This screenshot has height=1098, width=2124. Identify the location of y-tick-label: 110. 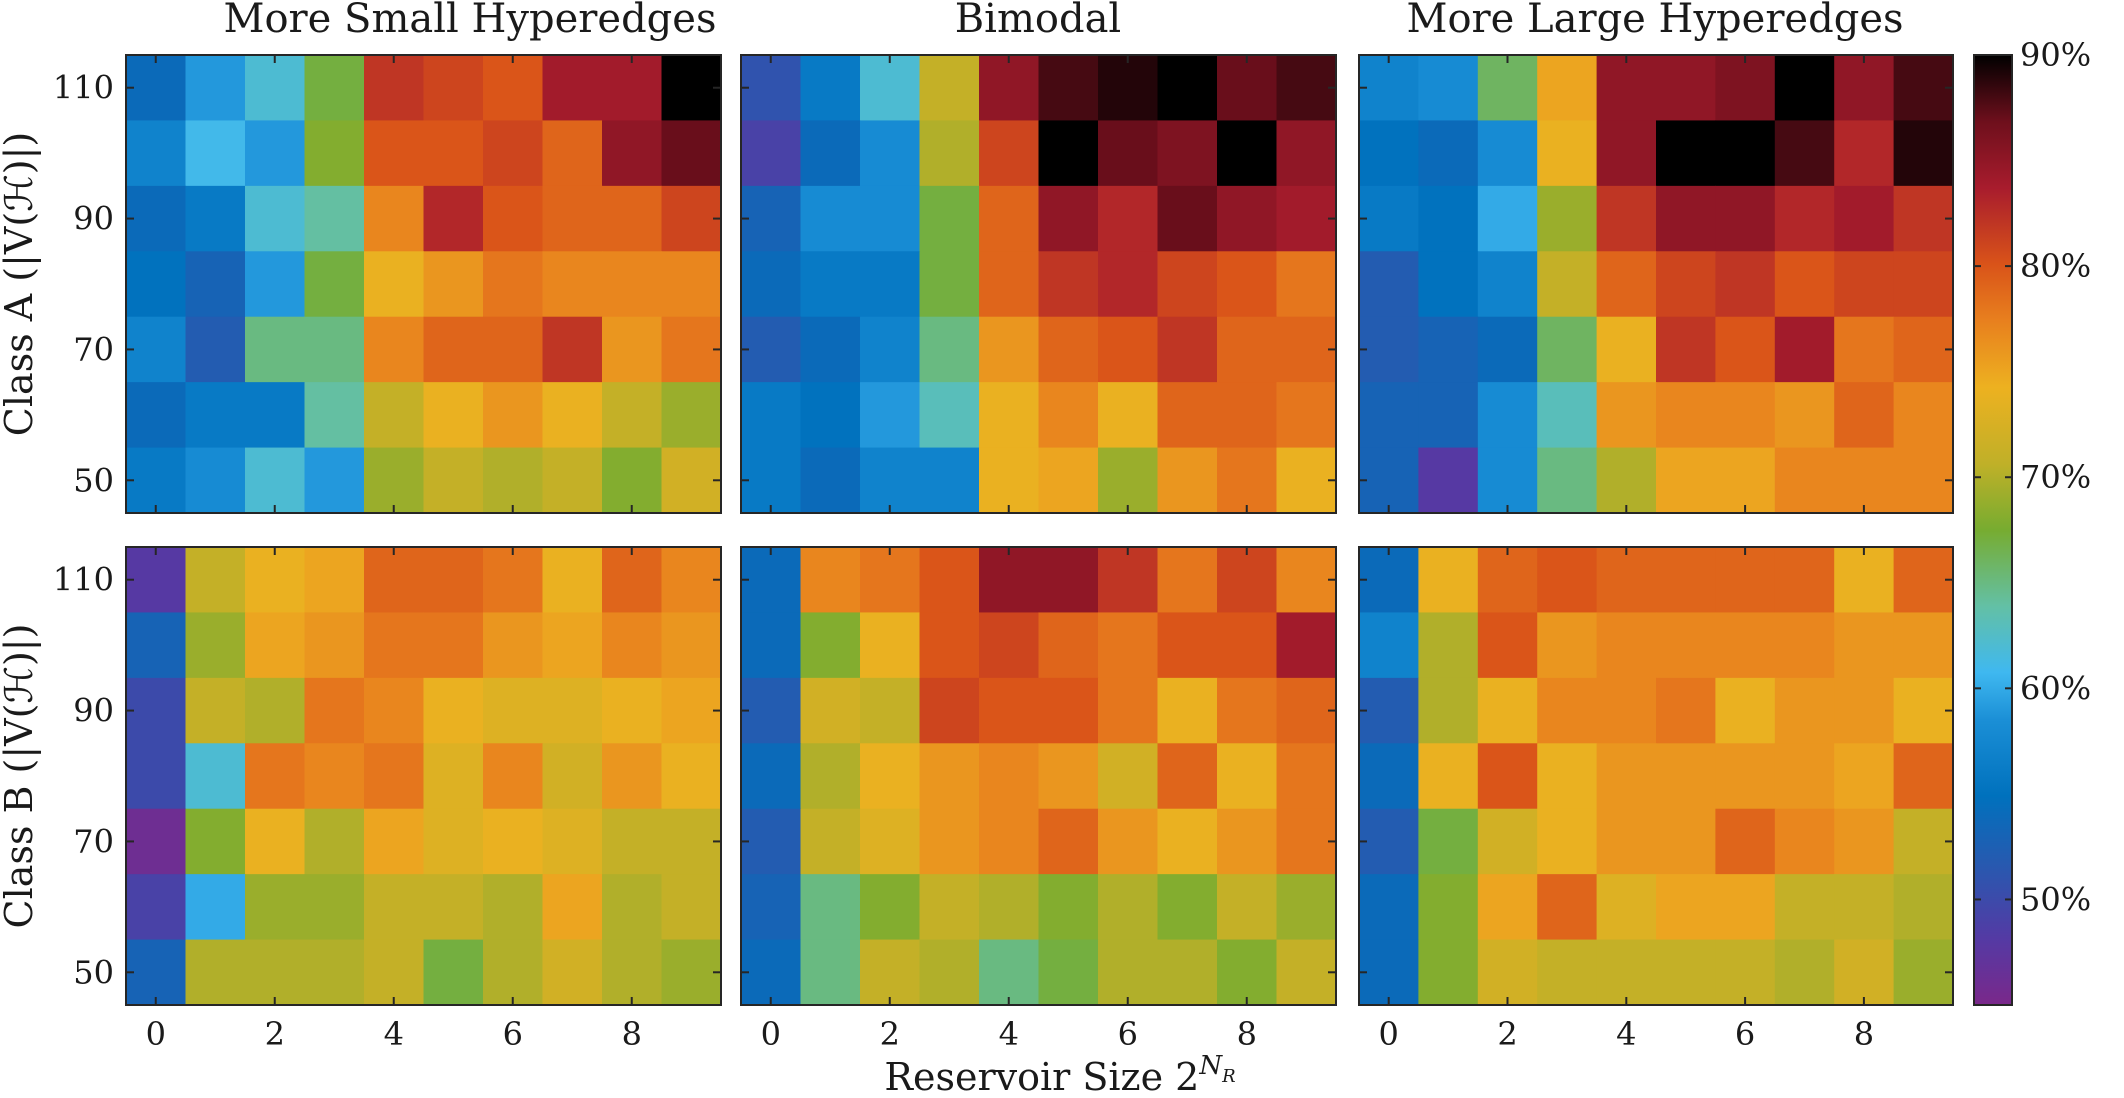
(83, 88).